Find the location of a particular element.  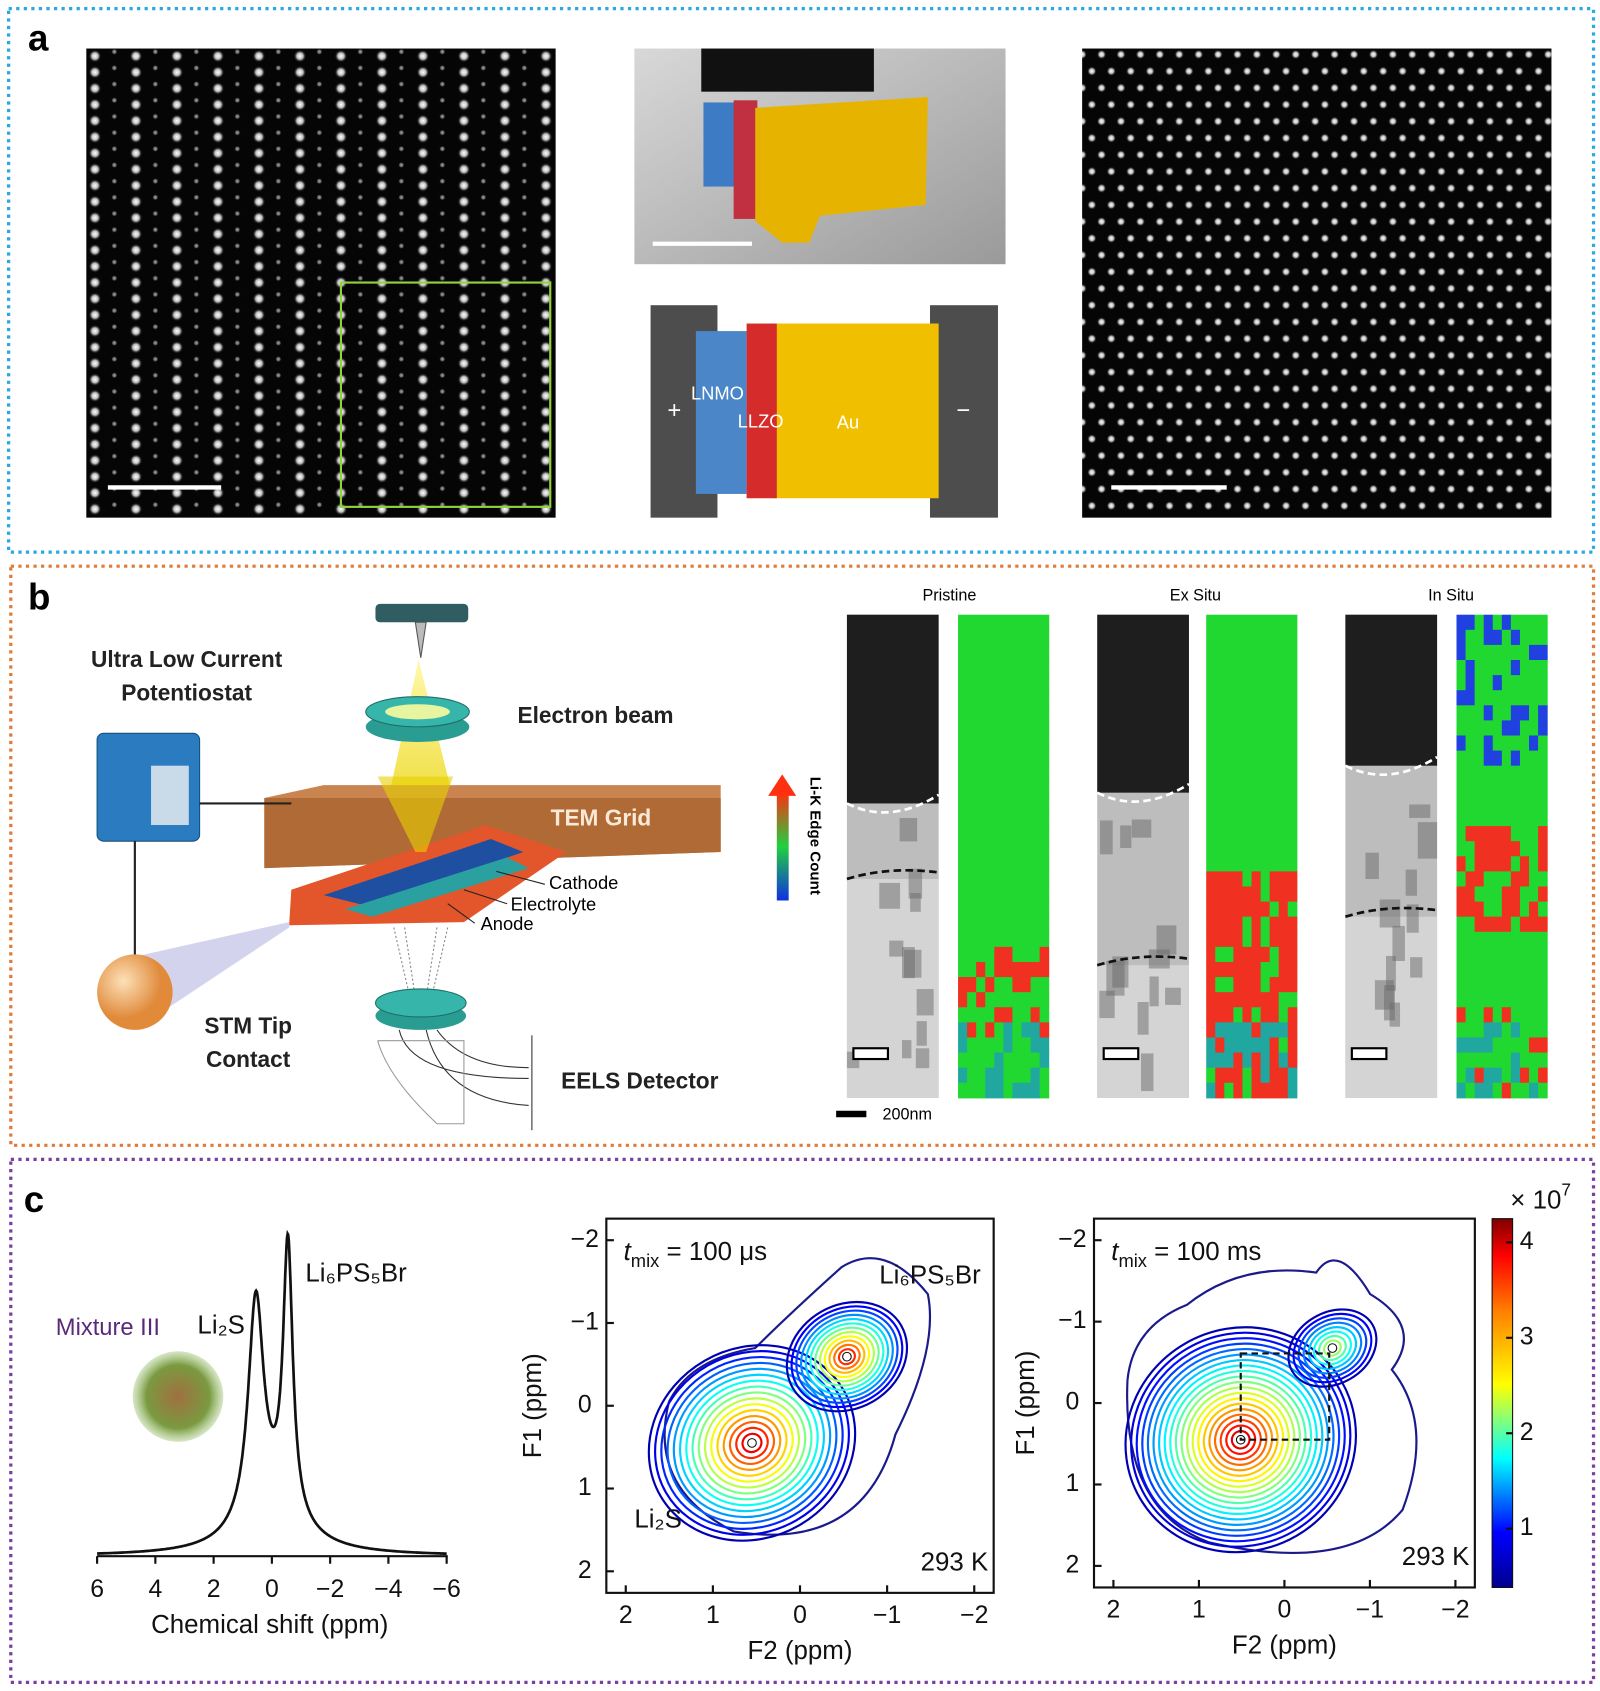

contour is located at coordinates (847, 1357).